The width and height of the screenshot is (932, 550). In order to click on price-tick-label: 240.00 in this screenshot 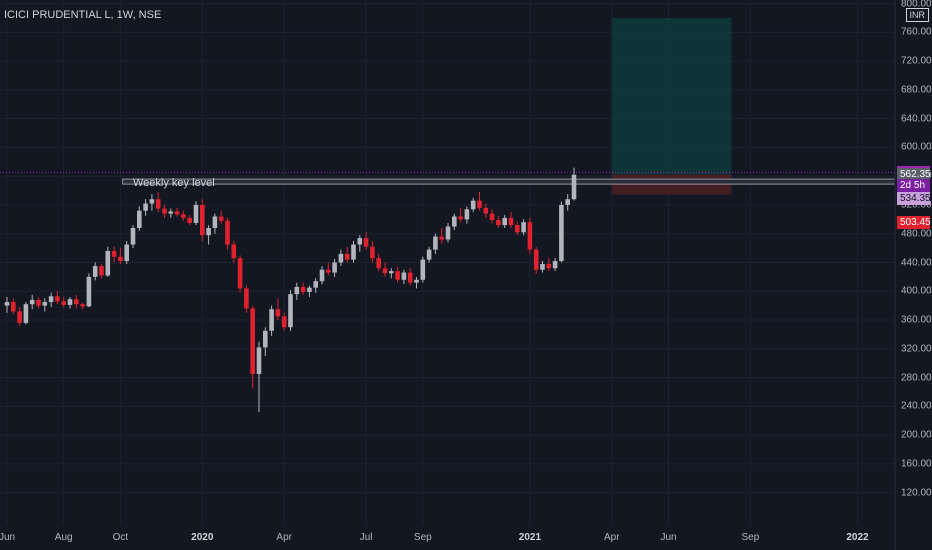, I will do `click(916, 406)`.